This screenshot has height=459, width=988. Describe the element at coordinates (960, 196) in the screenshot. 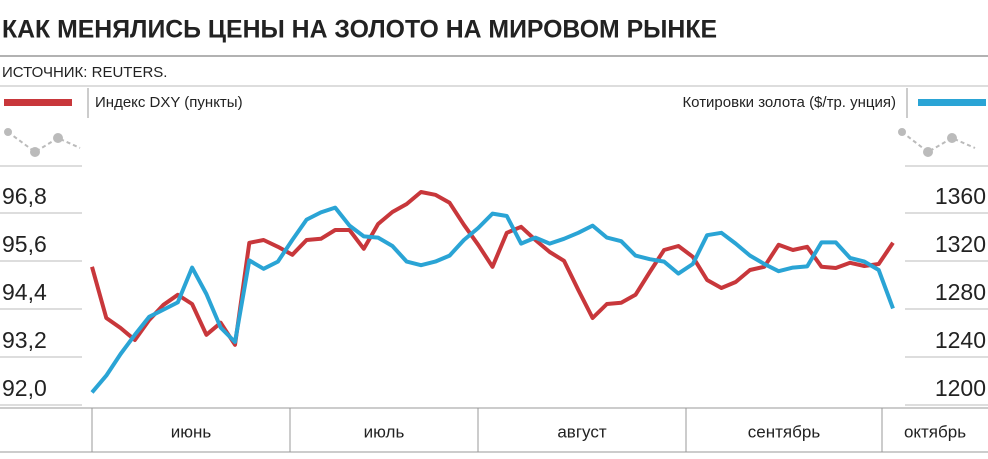

I see `y2-tick-label: 1360` at that location.